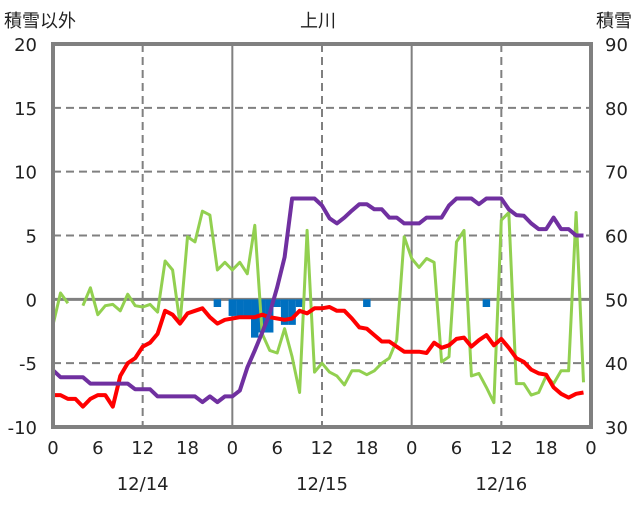  What do you see at coordinates (318, 21) in the screenshot?
I see `chart-title: 上川` at bounding box center [318, 21].